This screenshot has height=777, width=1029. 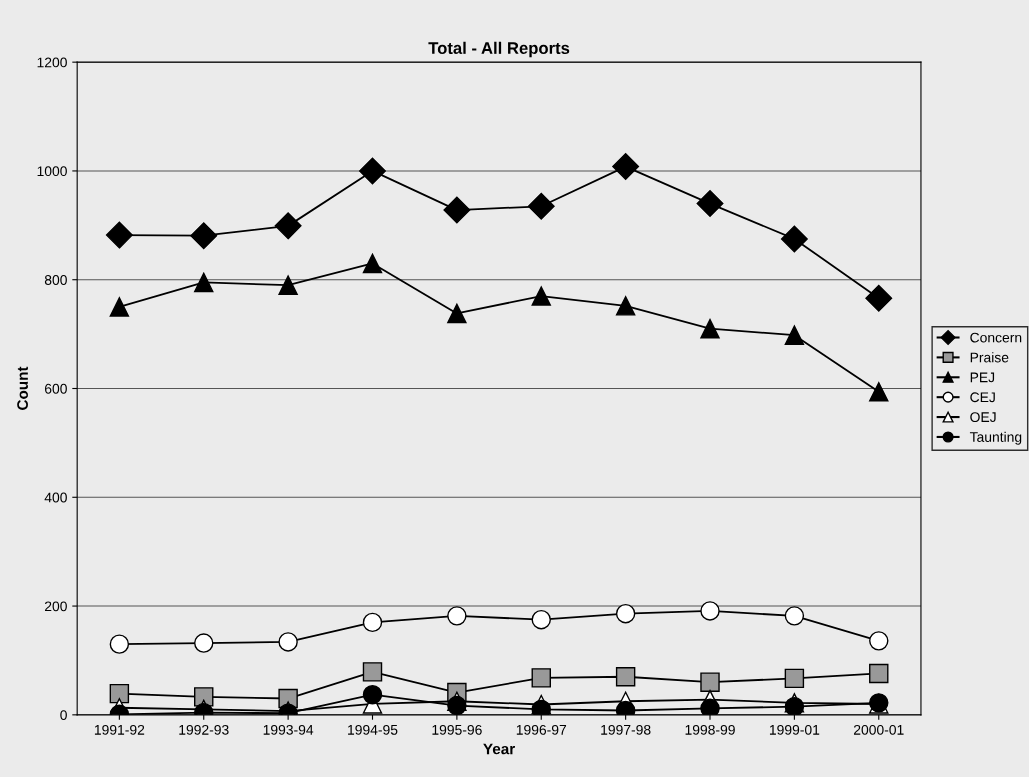 What do you see at coordinates (457, 729) in the screenshot?
I see `x-tick-label: 1995-96` at bounding box center [457, 729].